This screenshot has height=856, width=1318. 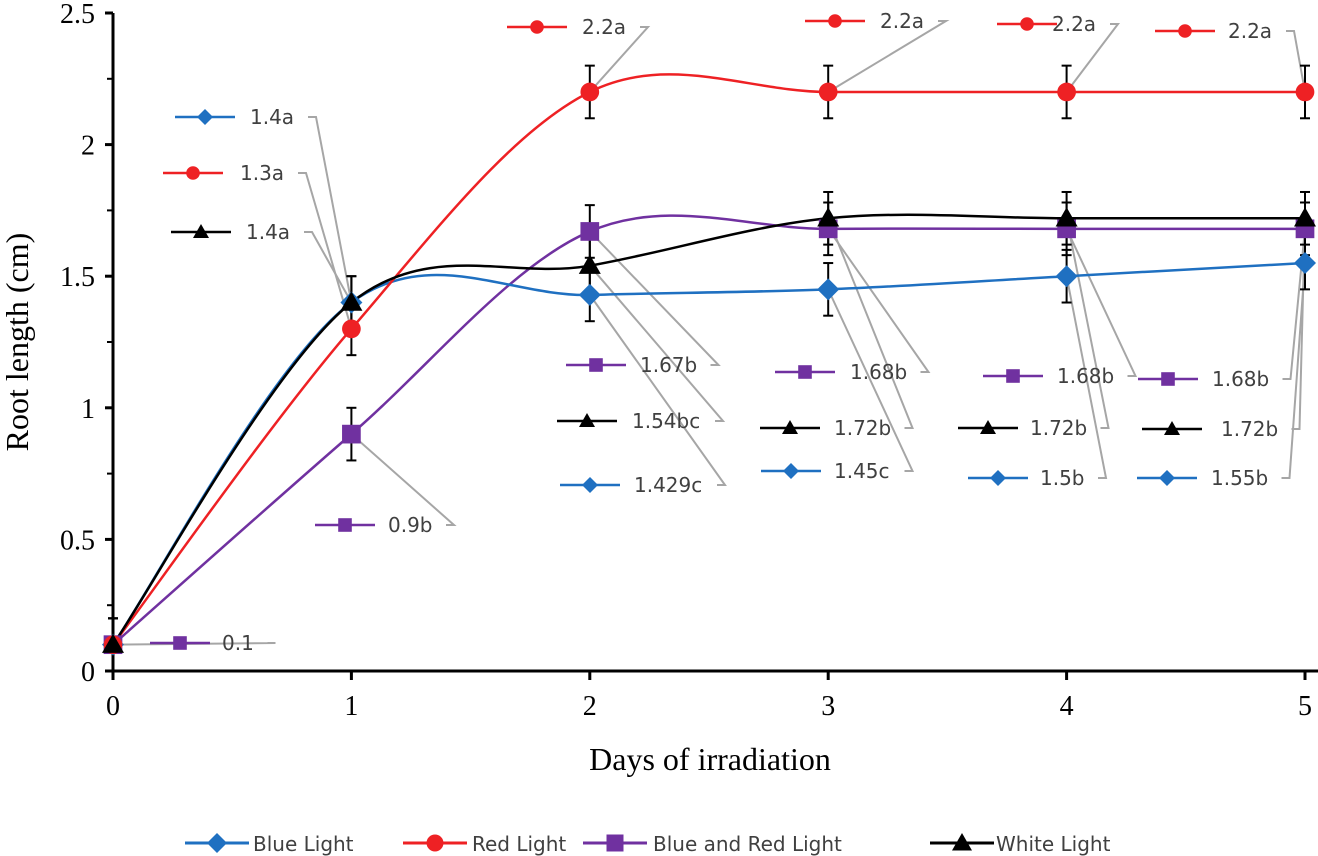 I want to click on data-label: 1.54bc, so click(x=666, y=421).